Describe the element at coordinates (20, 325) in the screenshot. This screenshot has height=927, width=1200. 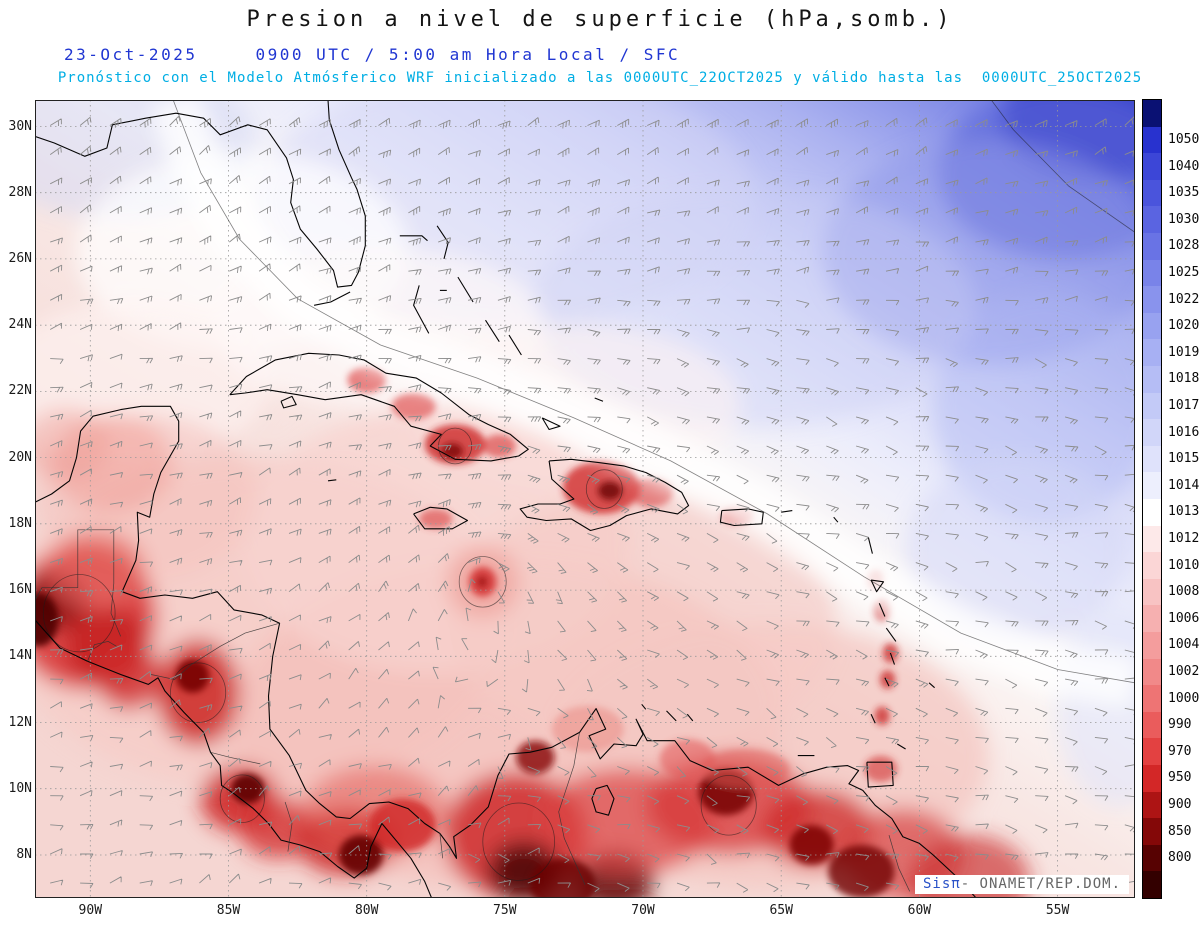
I see `lat-tick-label: 24N` at that location.